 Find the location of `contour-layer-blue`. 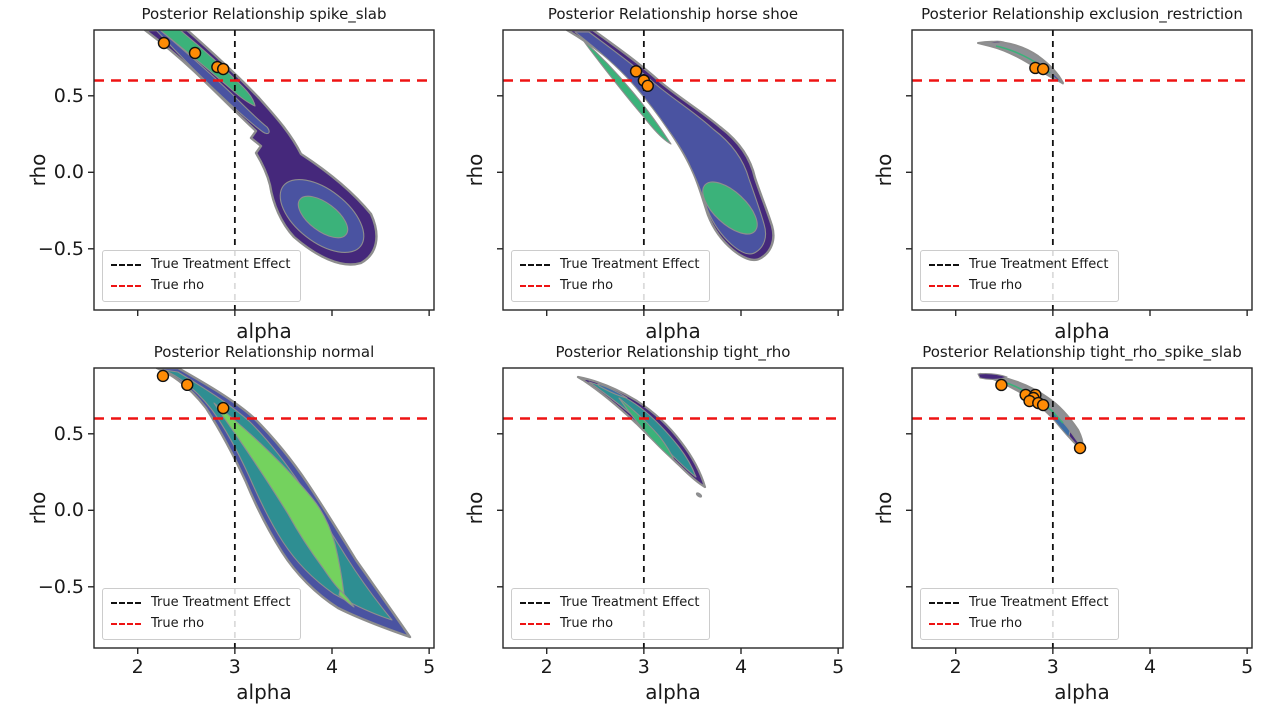

contour-layer-blue is located at coordinates (612, 391).